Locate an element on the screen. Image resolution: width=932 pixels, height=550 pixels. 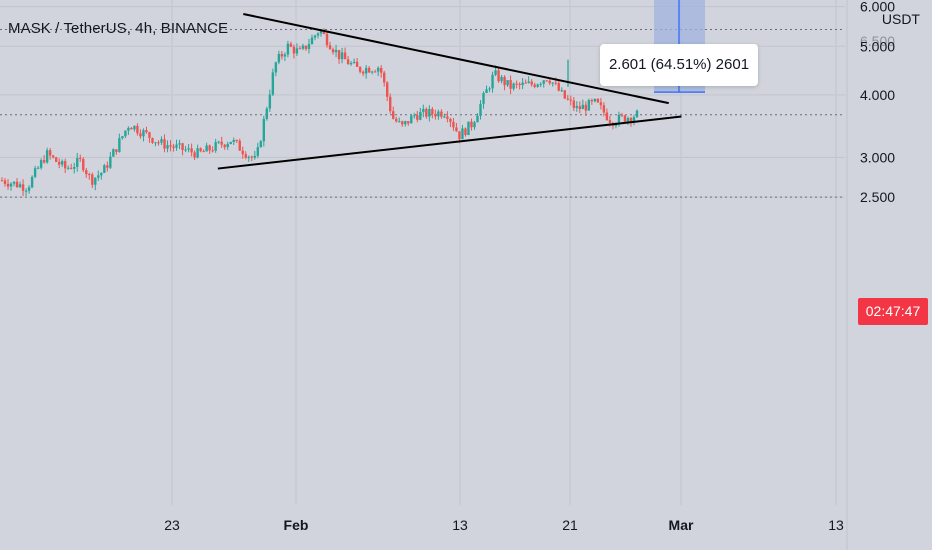
x-tick-label: 21 is located at coordinates (570, 525).